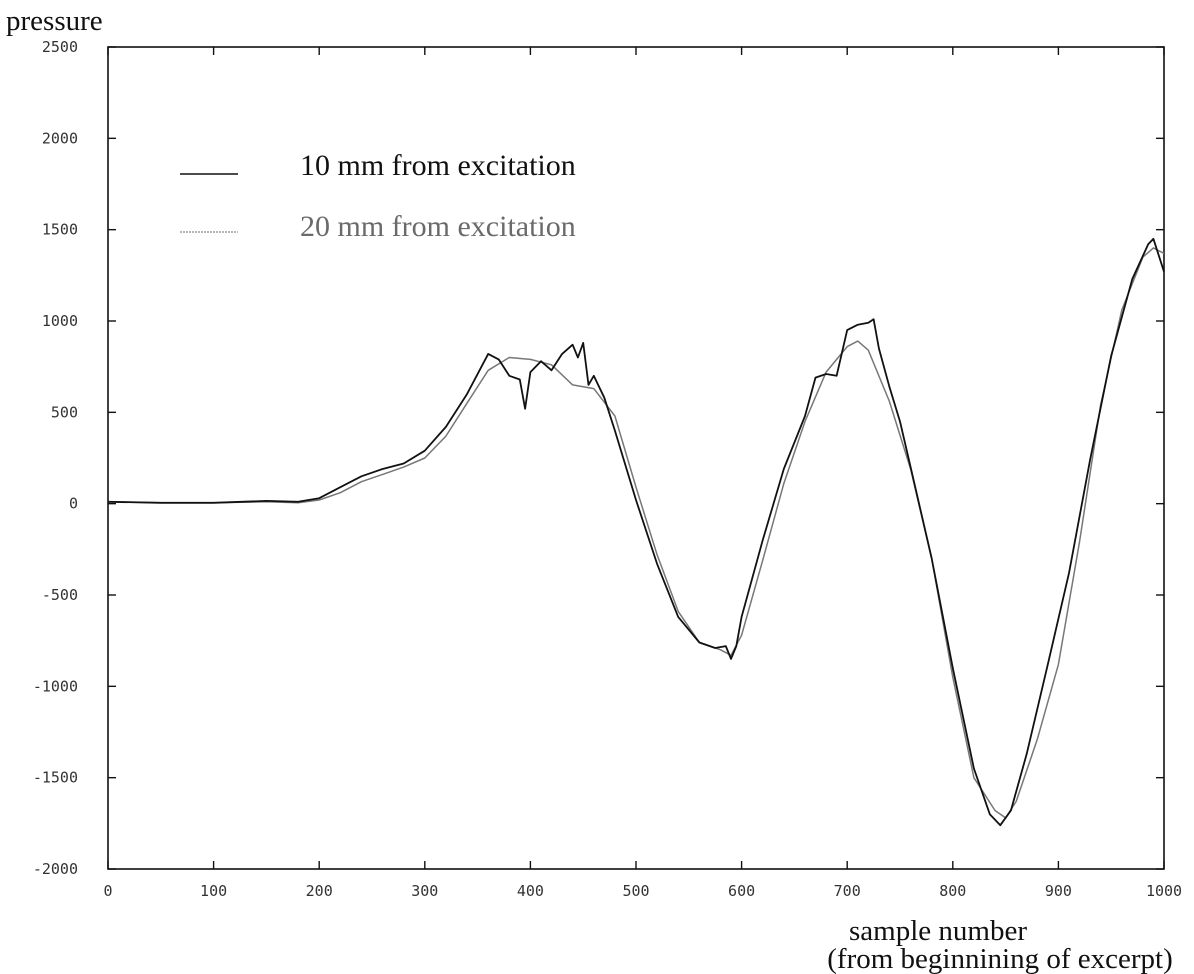  Describe the element at coordinates (213, 891) in the screenshot. I see `x-tick-label: 100` at that location.